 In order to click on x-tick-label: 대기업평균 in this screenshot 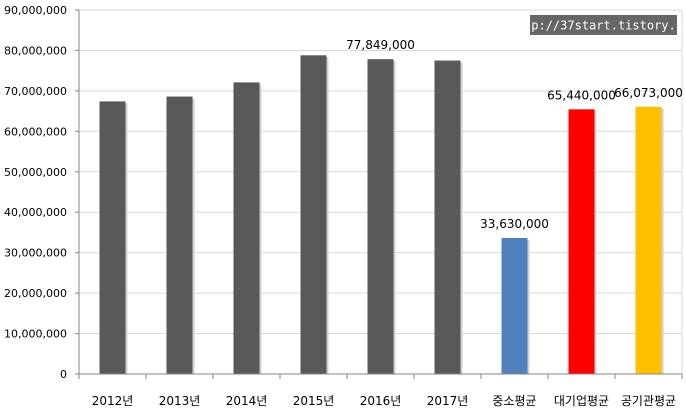, I will do `click(581, 401)`.